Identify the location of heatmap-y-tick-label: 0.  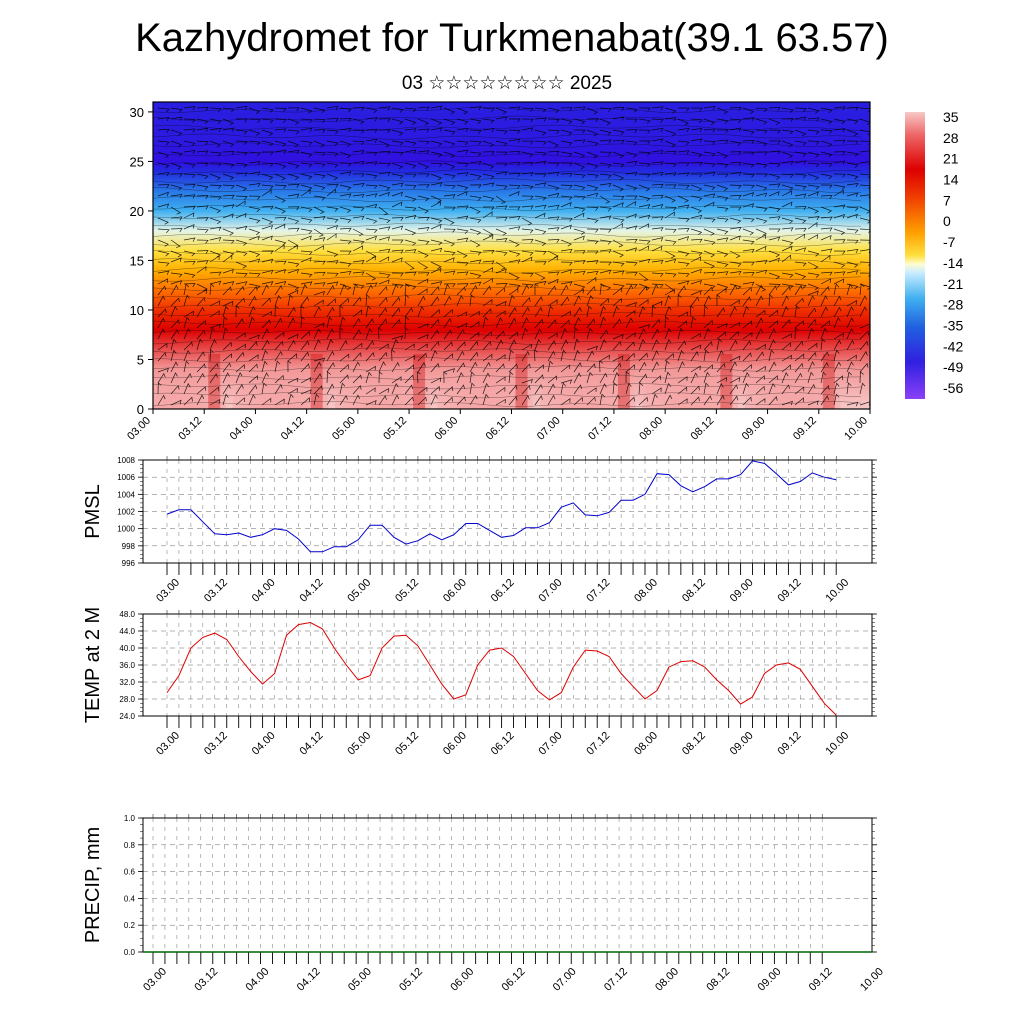
(140, 409).